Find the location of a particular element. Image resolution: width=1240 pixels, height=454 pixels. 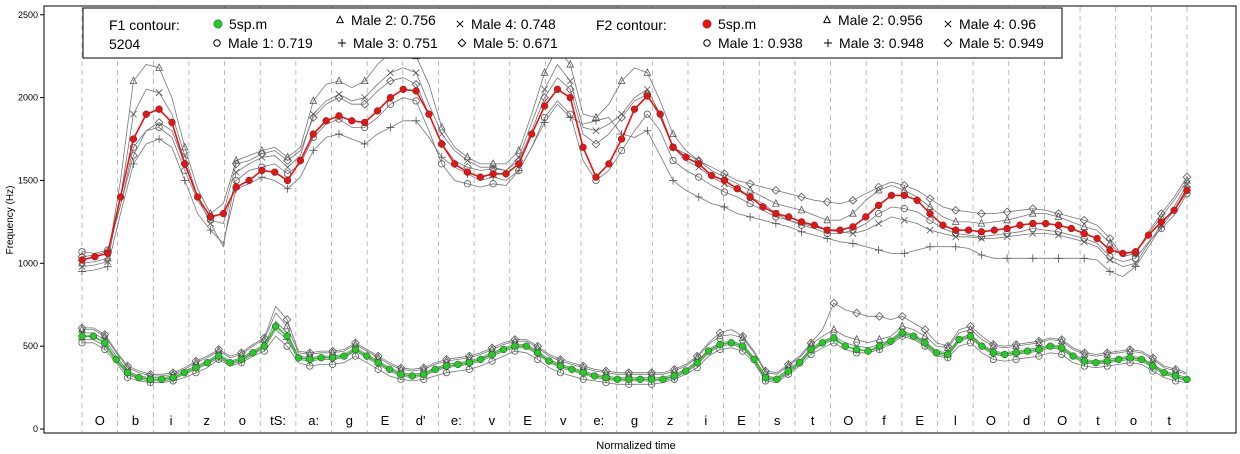

y-tick-label: 500 is located at coordinates (30, 346).